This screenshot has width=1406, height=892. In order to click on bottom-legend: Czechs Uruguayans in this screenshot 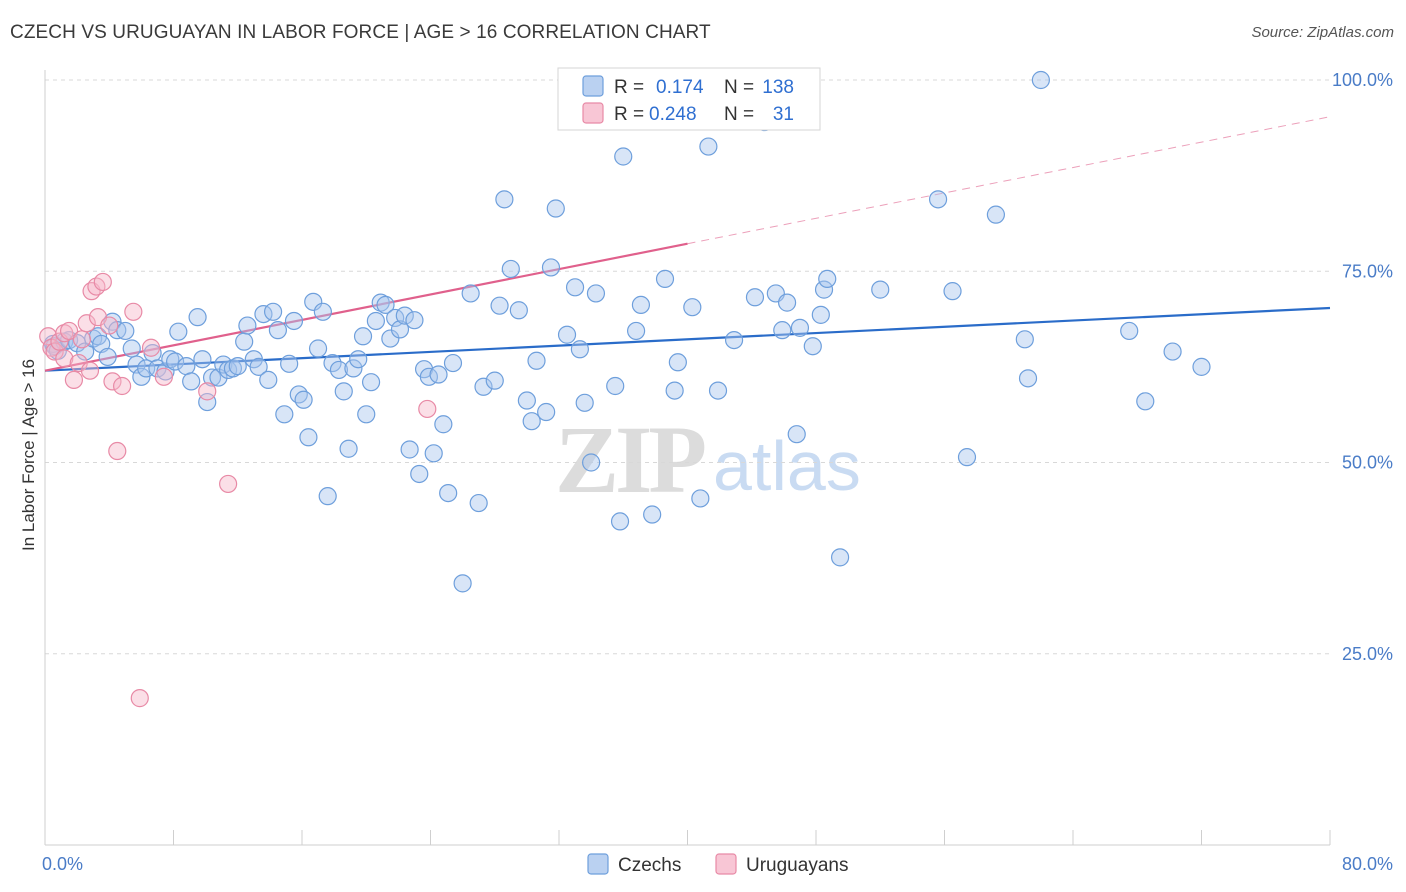, I will do `click(717, 864)`.